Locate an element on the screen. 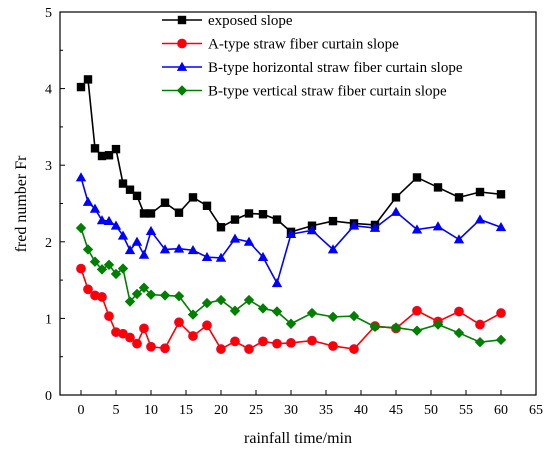  y-tick-label: 4 is located at coordinates (48, 90).